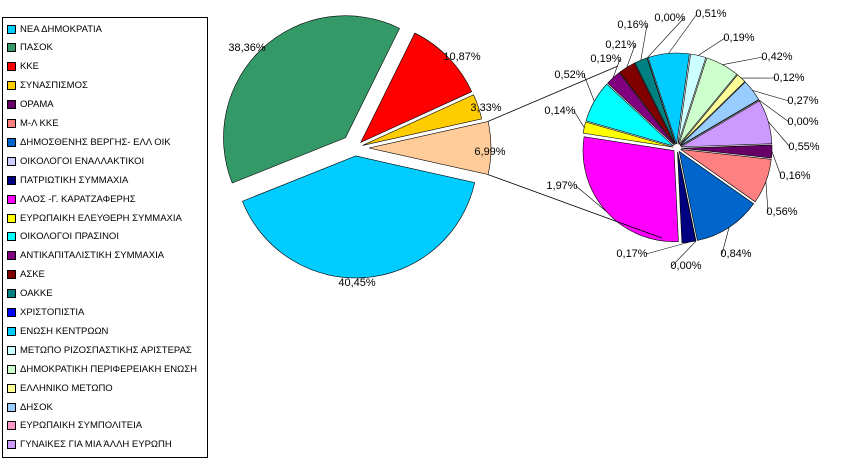 This screenshot has width=850, height=474. I want to click on legend-label: ΧΡΙΣΤΟΠΙΣΤΙΑ, so click(52, 312).